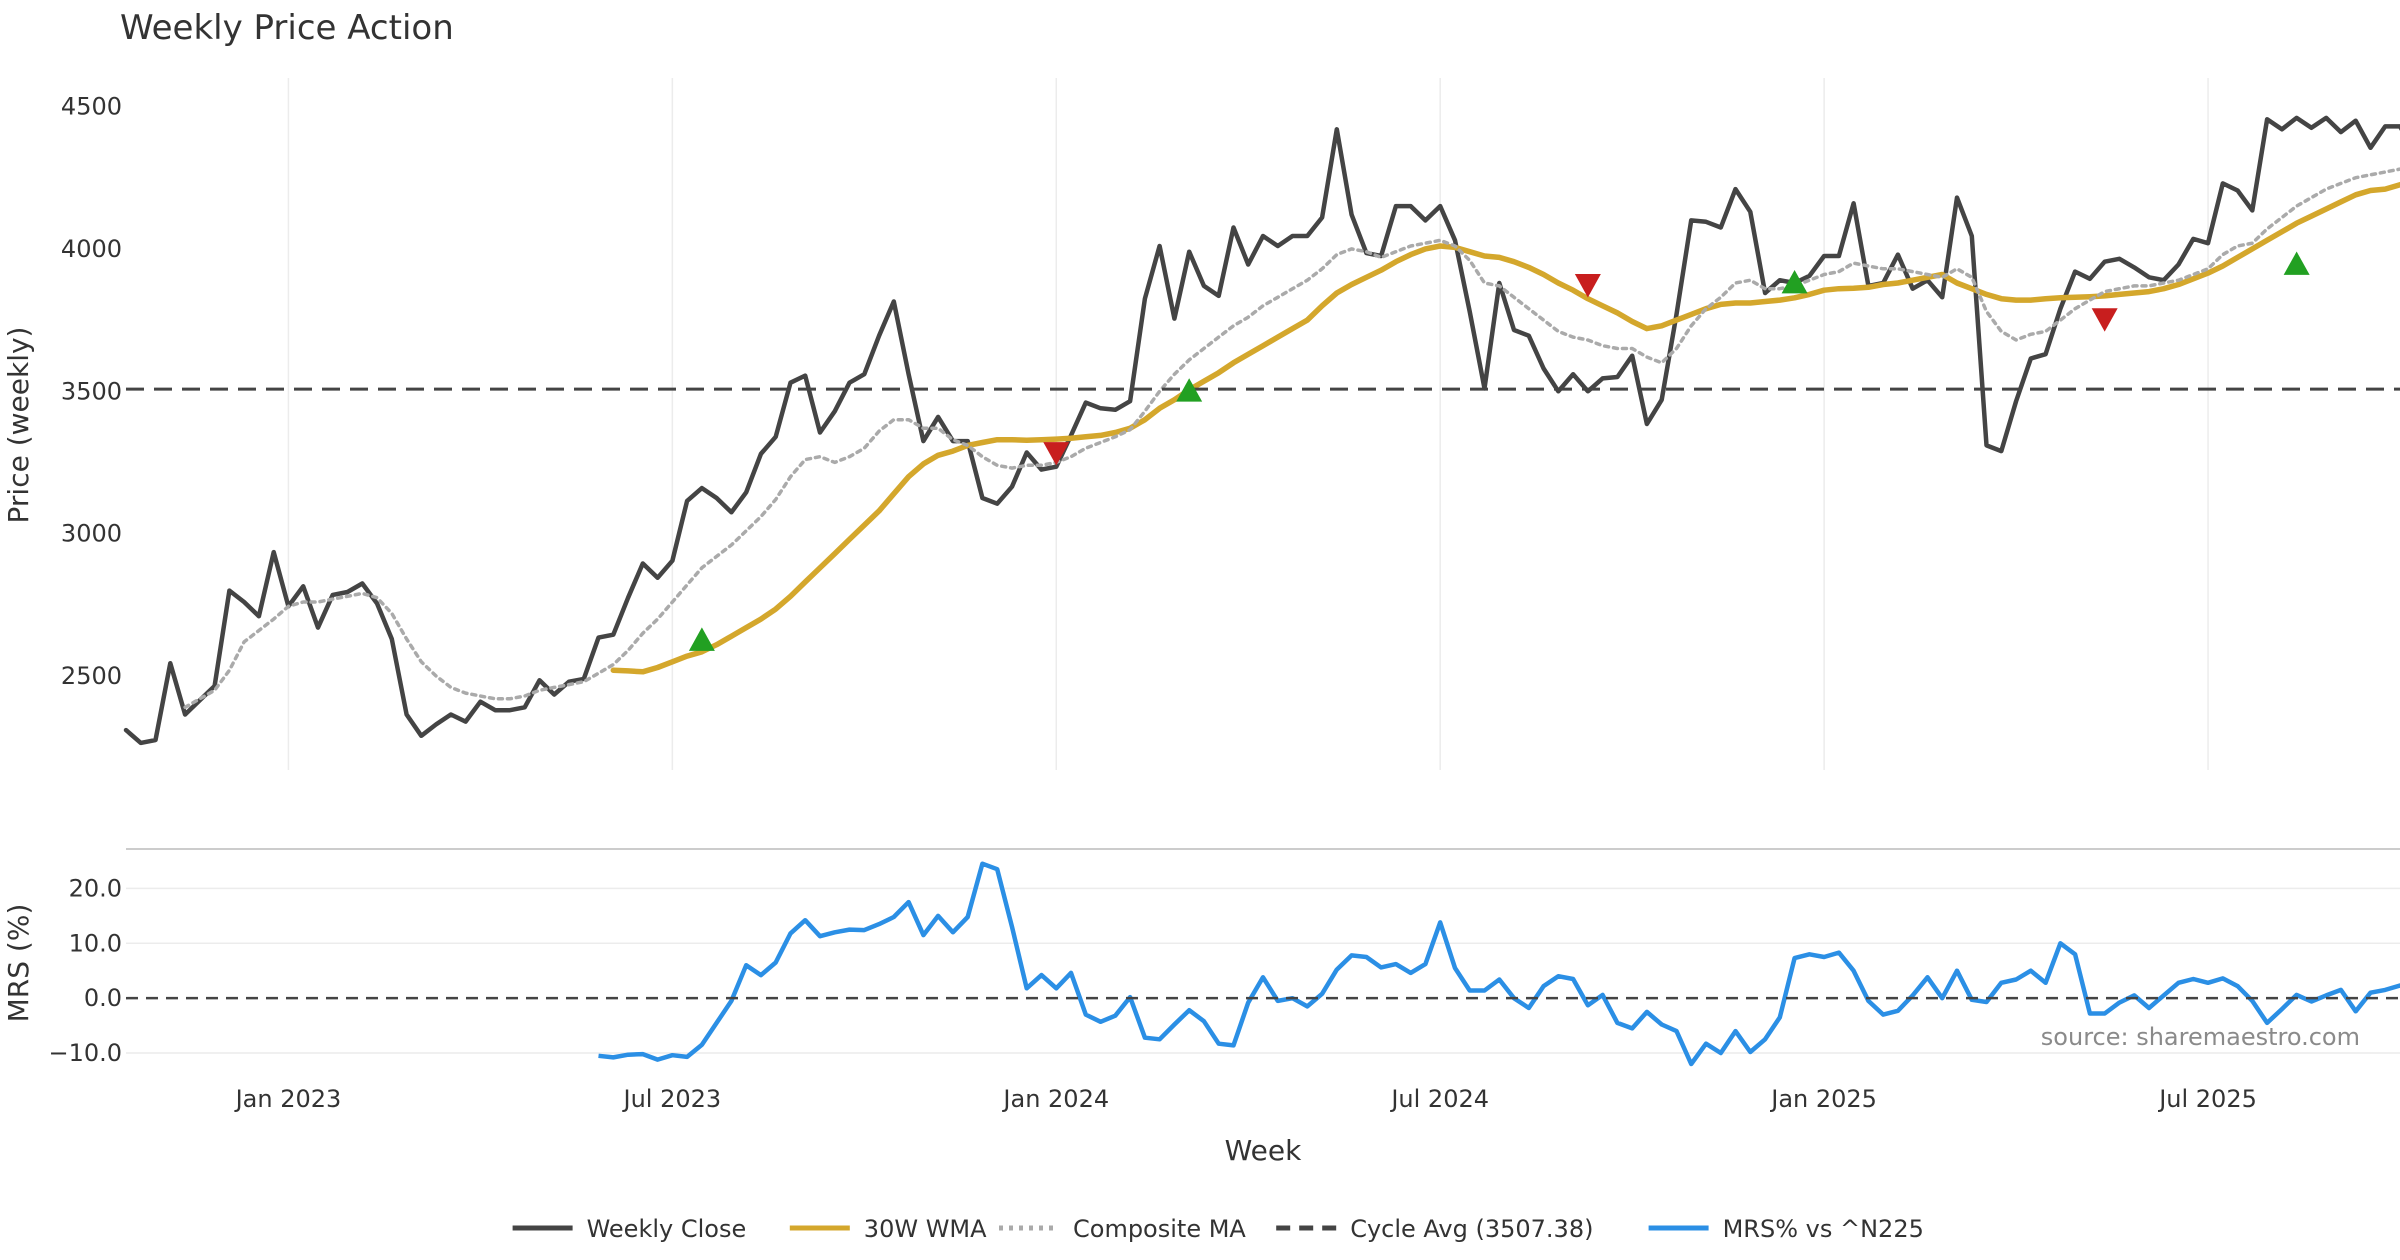 This screenshot has width=2400, height=1260. I want to click on price-y-tick-label: 4000, so click(91, 249).